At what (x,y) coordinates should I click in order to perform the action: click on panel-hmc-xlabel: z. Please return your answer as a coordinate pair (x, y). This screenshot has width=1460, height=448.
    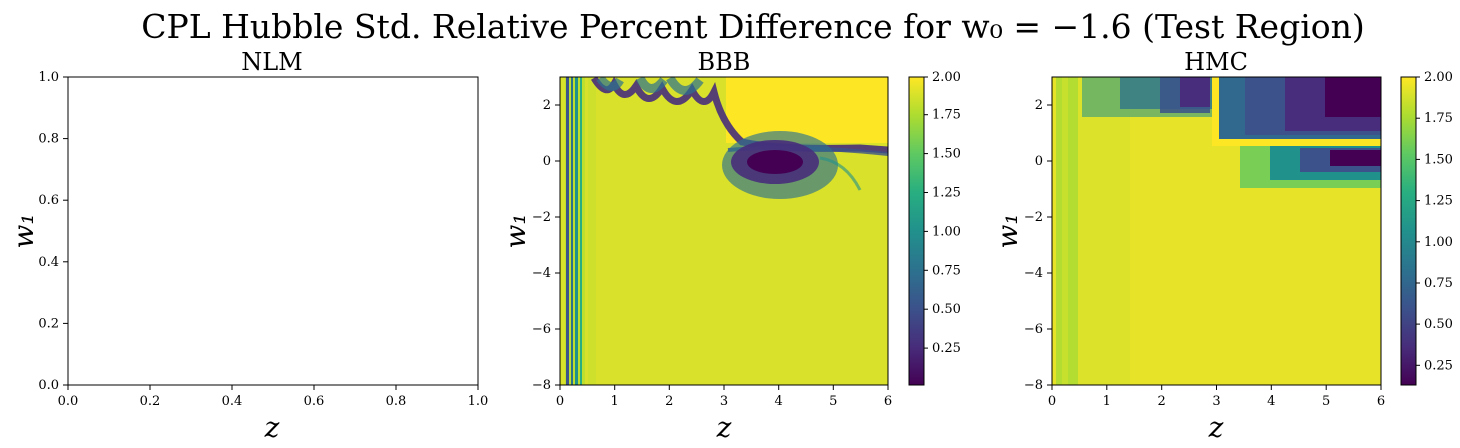
    Looking at the image, I should click on (1216, 427).